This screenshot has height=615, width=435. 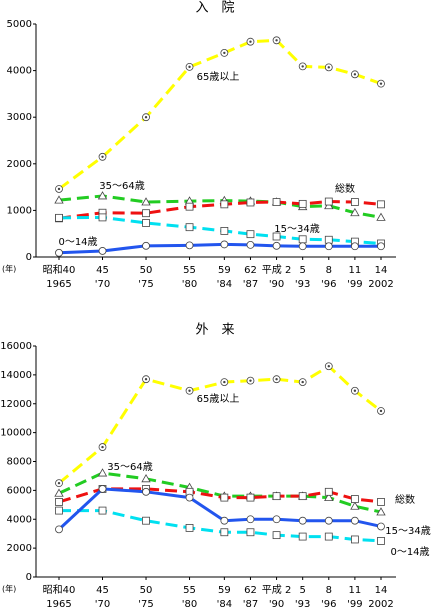 What do you see at coordinates (250, 590) in the screenshot?
I see `x-tick-label: 62` at bounding box center [250, 590].